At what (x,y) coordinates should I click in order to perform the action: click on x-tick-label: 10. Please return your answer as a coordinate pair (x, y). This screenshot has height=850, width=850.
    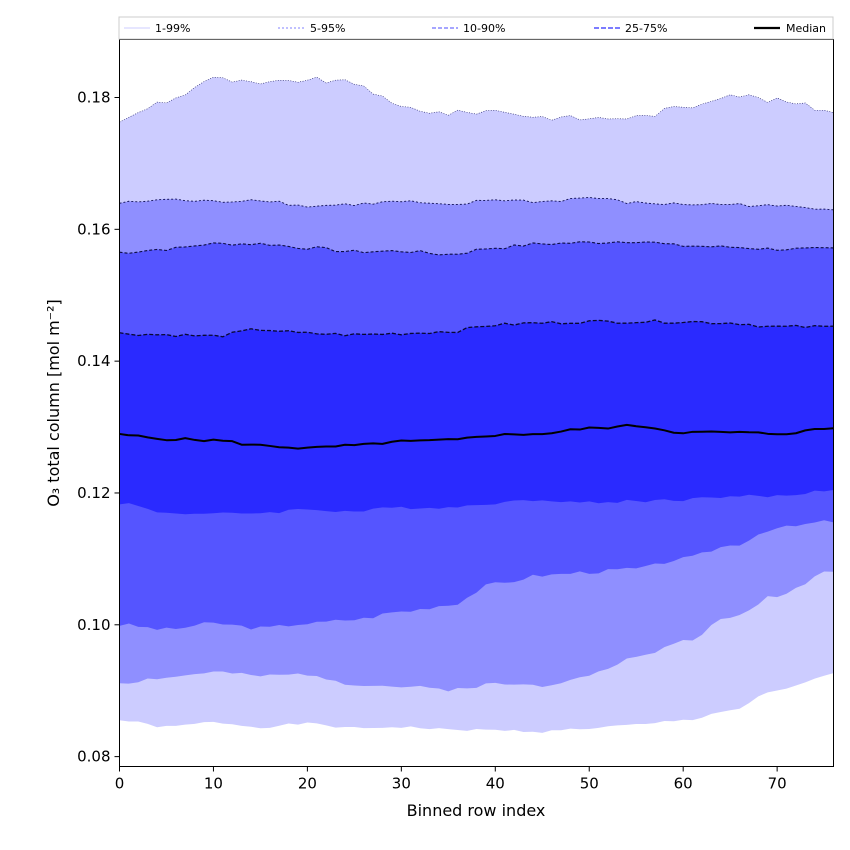
    Looking at the image, I should click on (213, 784).